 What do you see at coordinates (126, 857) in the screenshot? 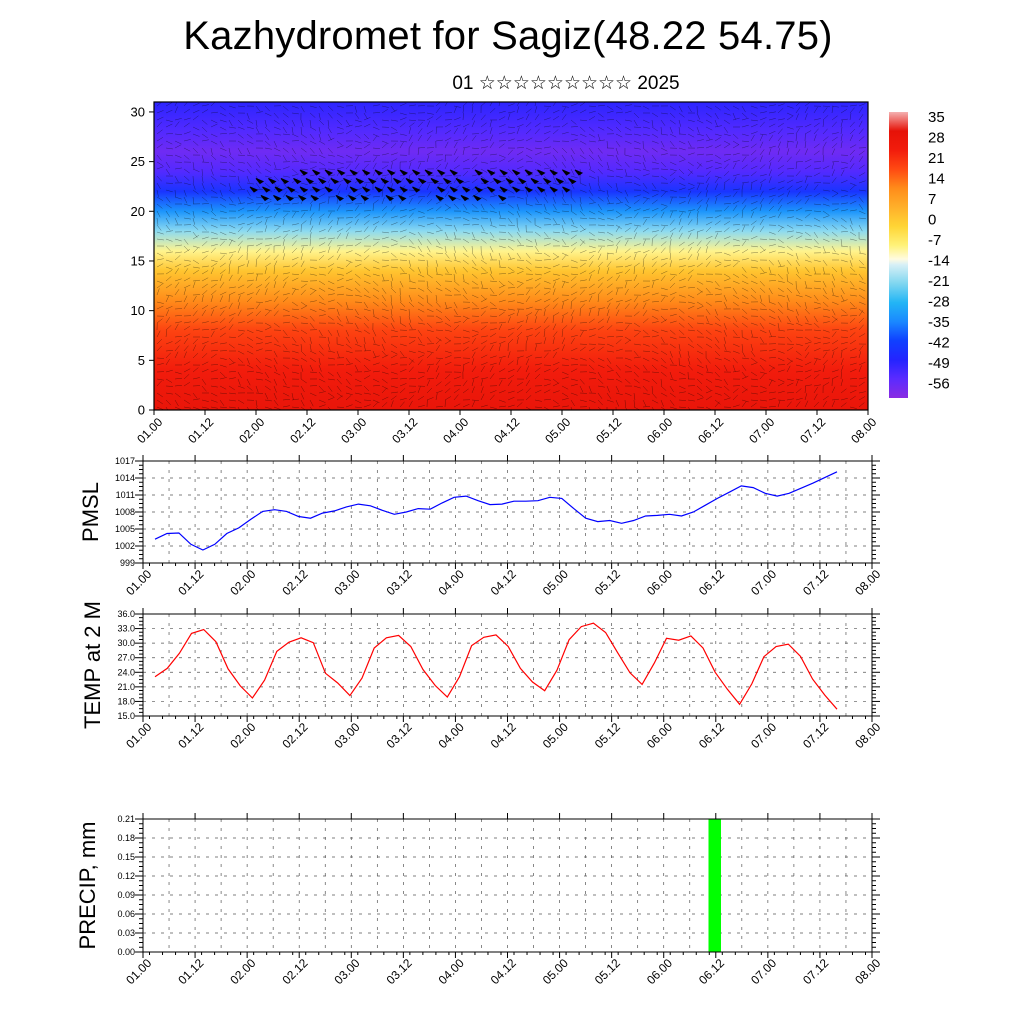
I see `ytick-label: 0.15` at bounding box center [126, 857].